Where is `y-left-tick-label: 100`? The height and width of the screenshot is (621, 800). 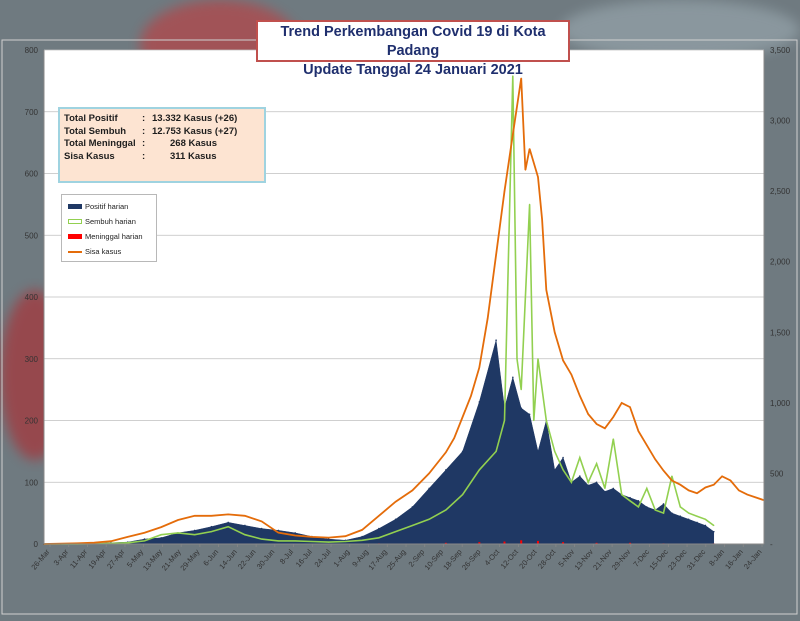
y-left-tick-label: 100 is located at coordinates (32, 482).